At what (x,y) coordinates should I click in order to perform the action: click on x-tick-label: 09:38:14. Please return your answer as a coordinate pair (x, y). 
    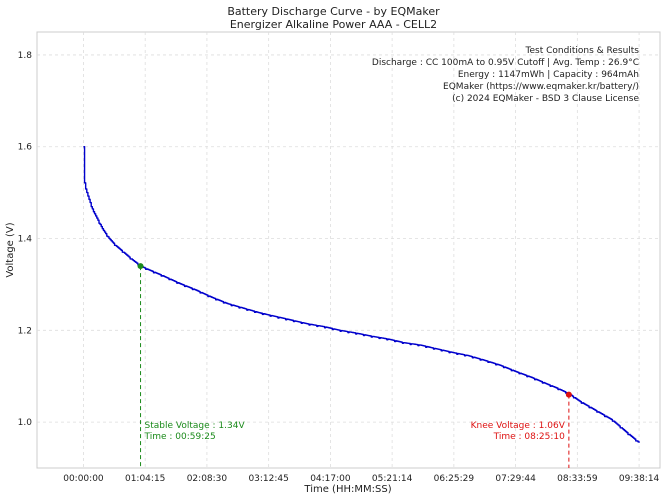
    Looking at the image, I should click on (639, 479).